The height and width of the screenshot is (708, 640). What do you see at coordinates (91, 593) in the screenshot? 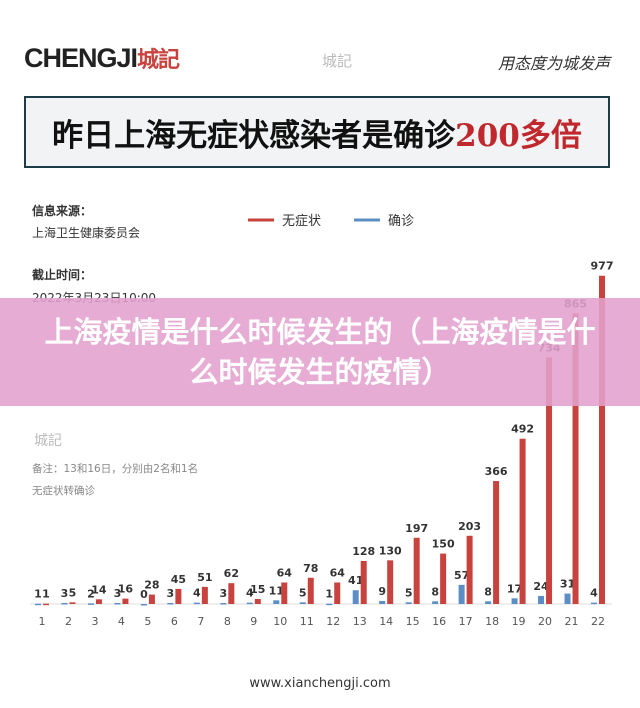
I see `data-label: 2` at bounding box center [91, 593].